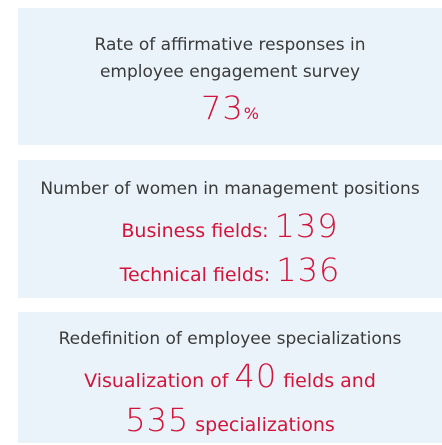  Describe the element at coordinates (256, 376) in the screenshot. I see `line-value: 40` at that location.